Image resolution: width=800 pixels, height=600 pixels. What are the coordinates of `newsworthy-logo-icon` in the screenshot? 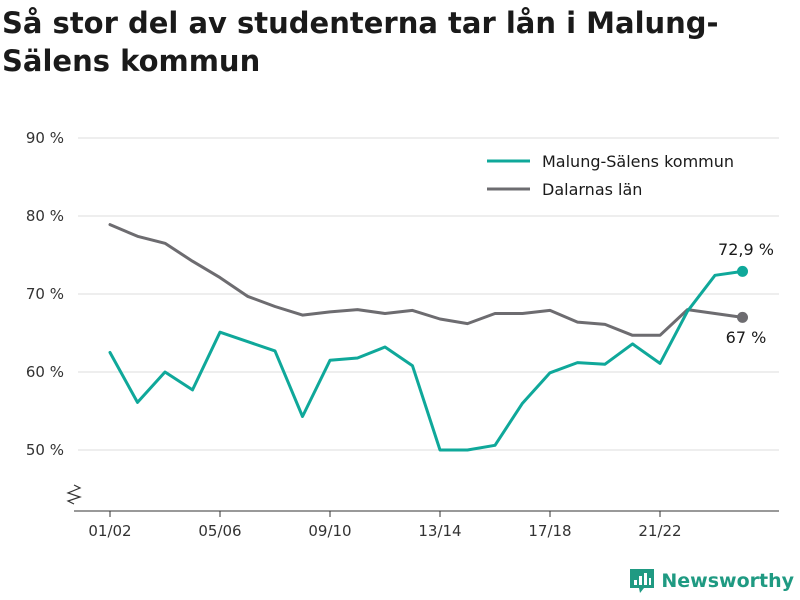 It's located at (642, 581).